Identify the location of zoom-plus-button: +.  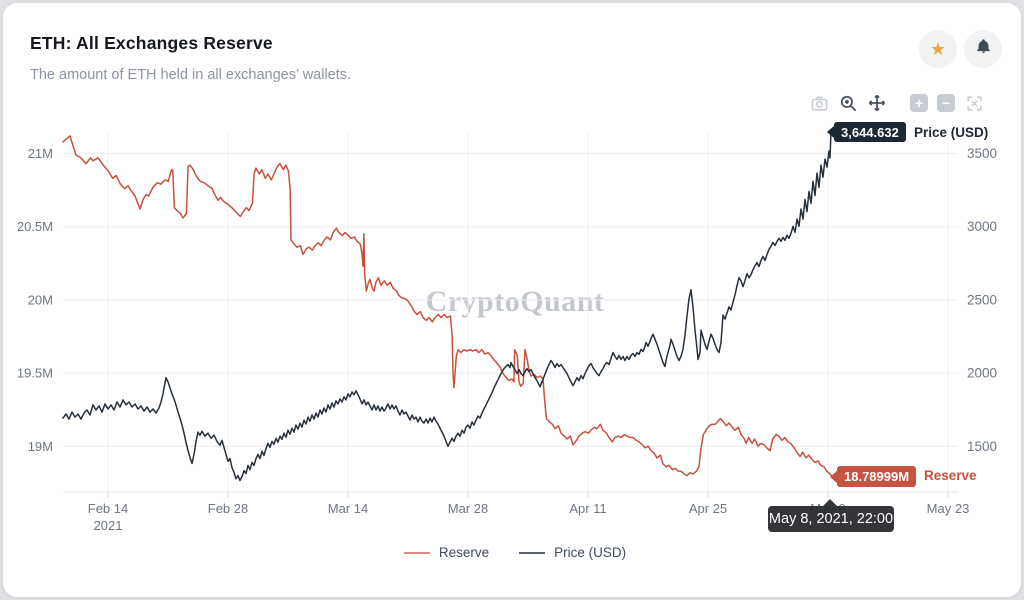
(919, 103).